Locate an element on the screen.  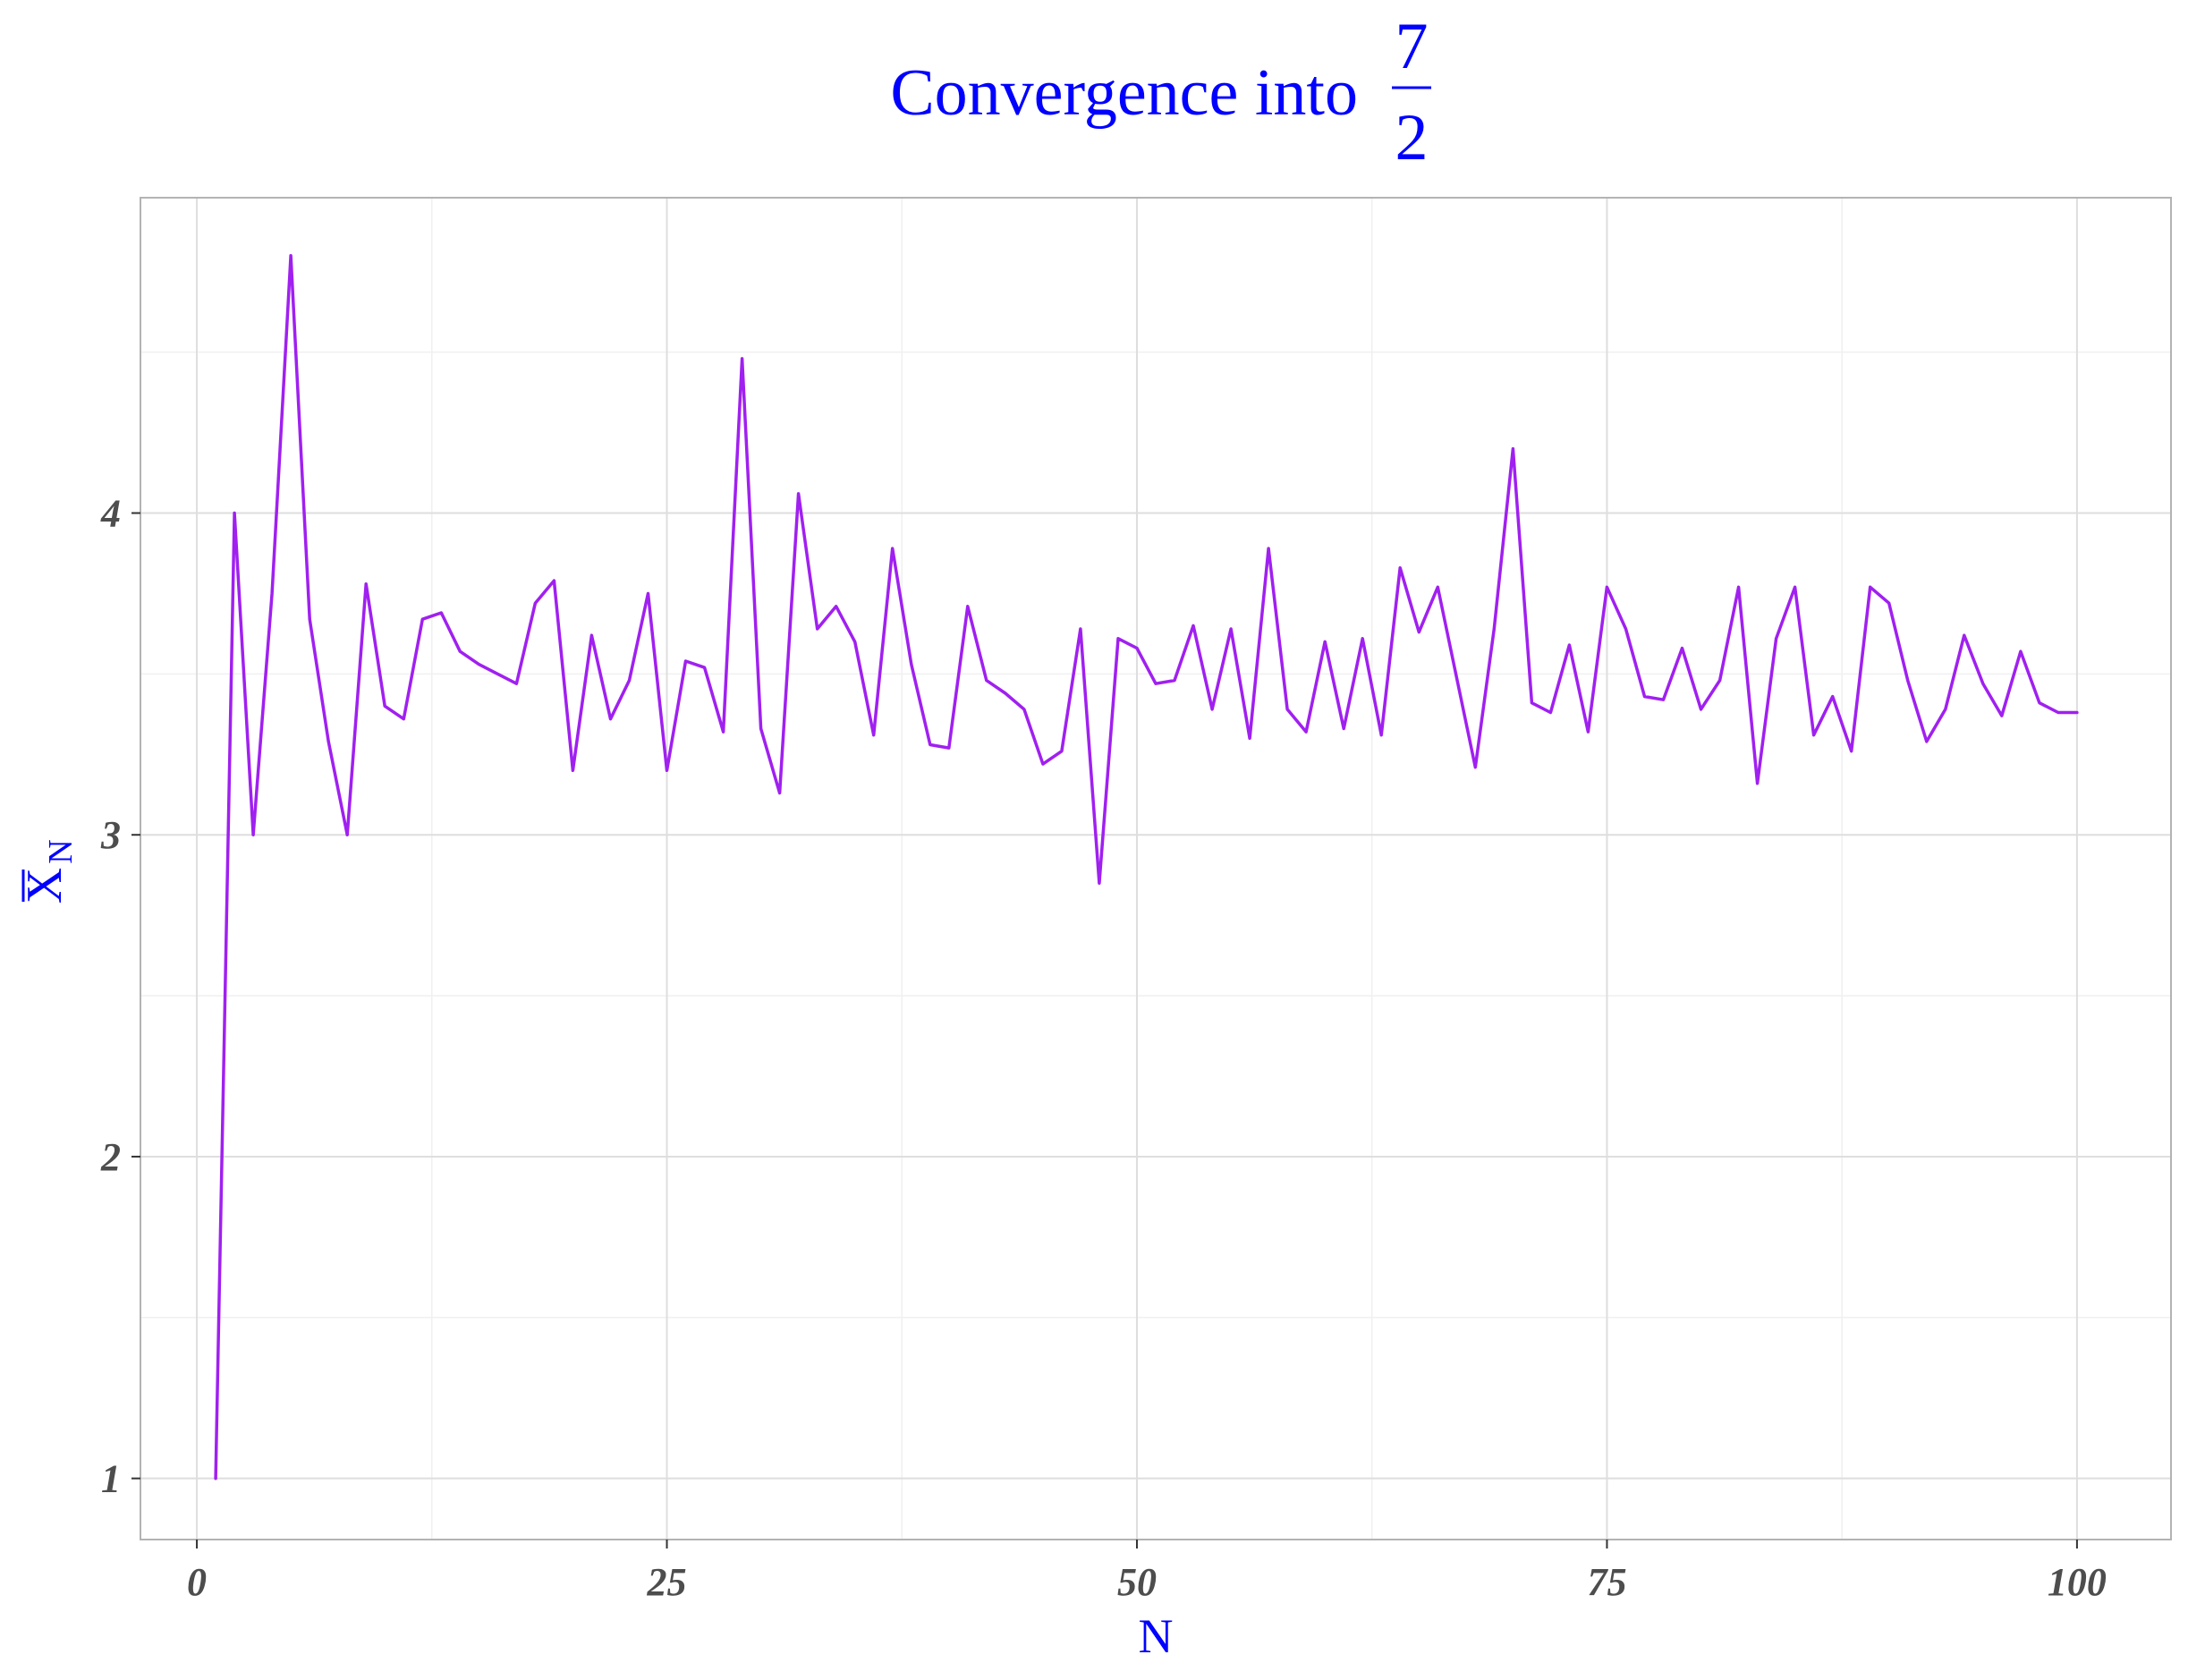
x-tick-label-0: 0 is located at coordinates (197, 1582).